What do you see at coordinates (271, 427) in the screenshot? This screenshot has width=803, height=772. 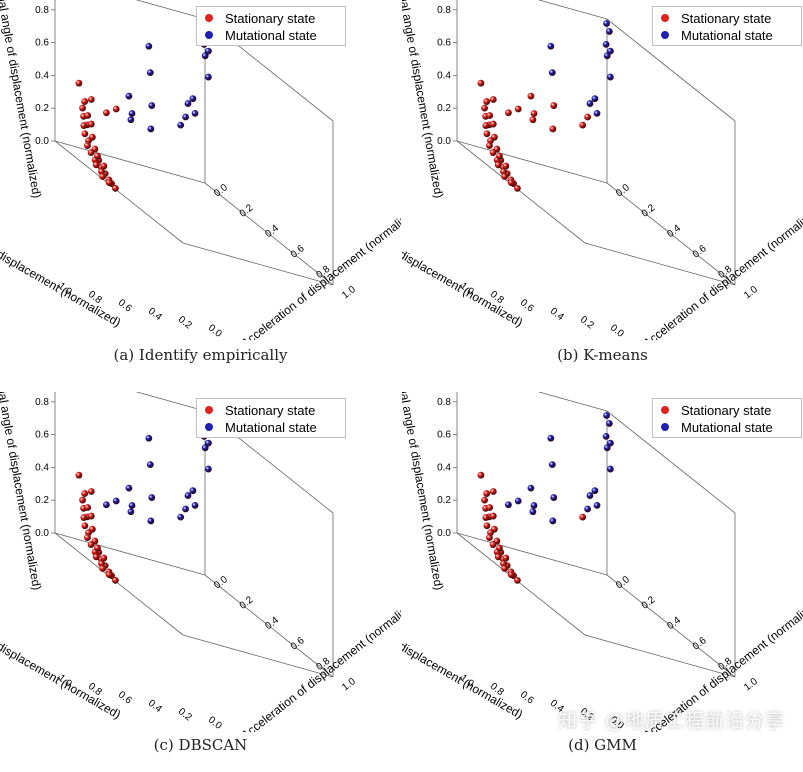 I see `legend-mutational-label: Mutational state` at bounding box center [271, 427].